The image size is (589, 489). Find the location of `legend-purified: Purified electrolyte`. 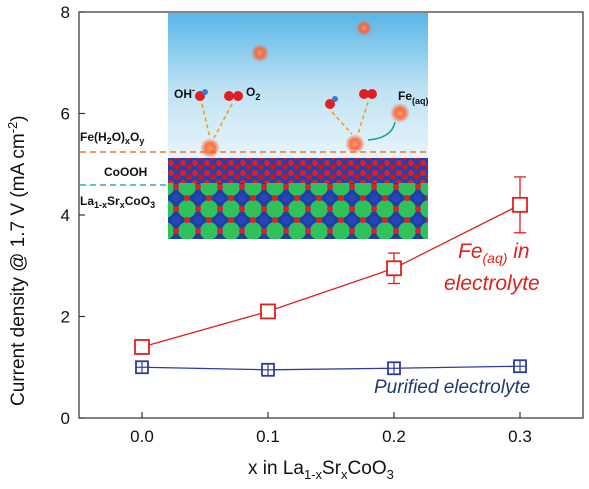

legend-purified: Purified electrolyte is located at coordinates (452, 387).